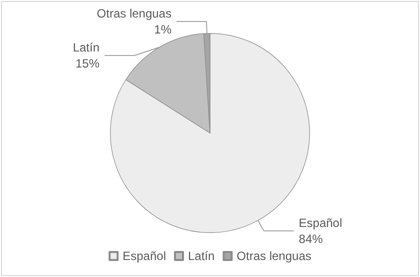 The width and height of the screenshot is (420, 277). I want to click on slice-label: Otras lenguas, so click(134, 13).